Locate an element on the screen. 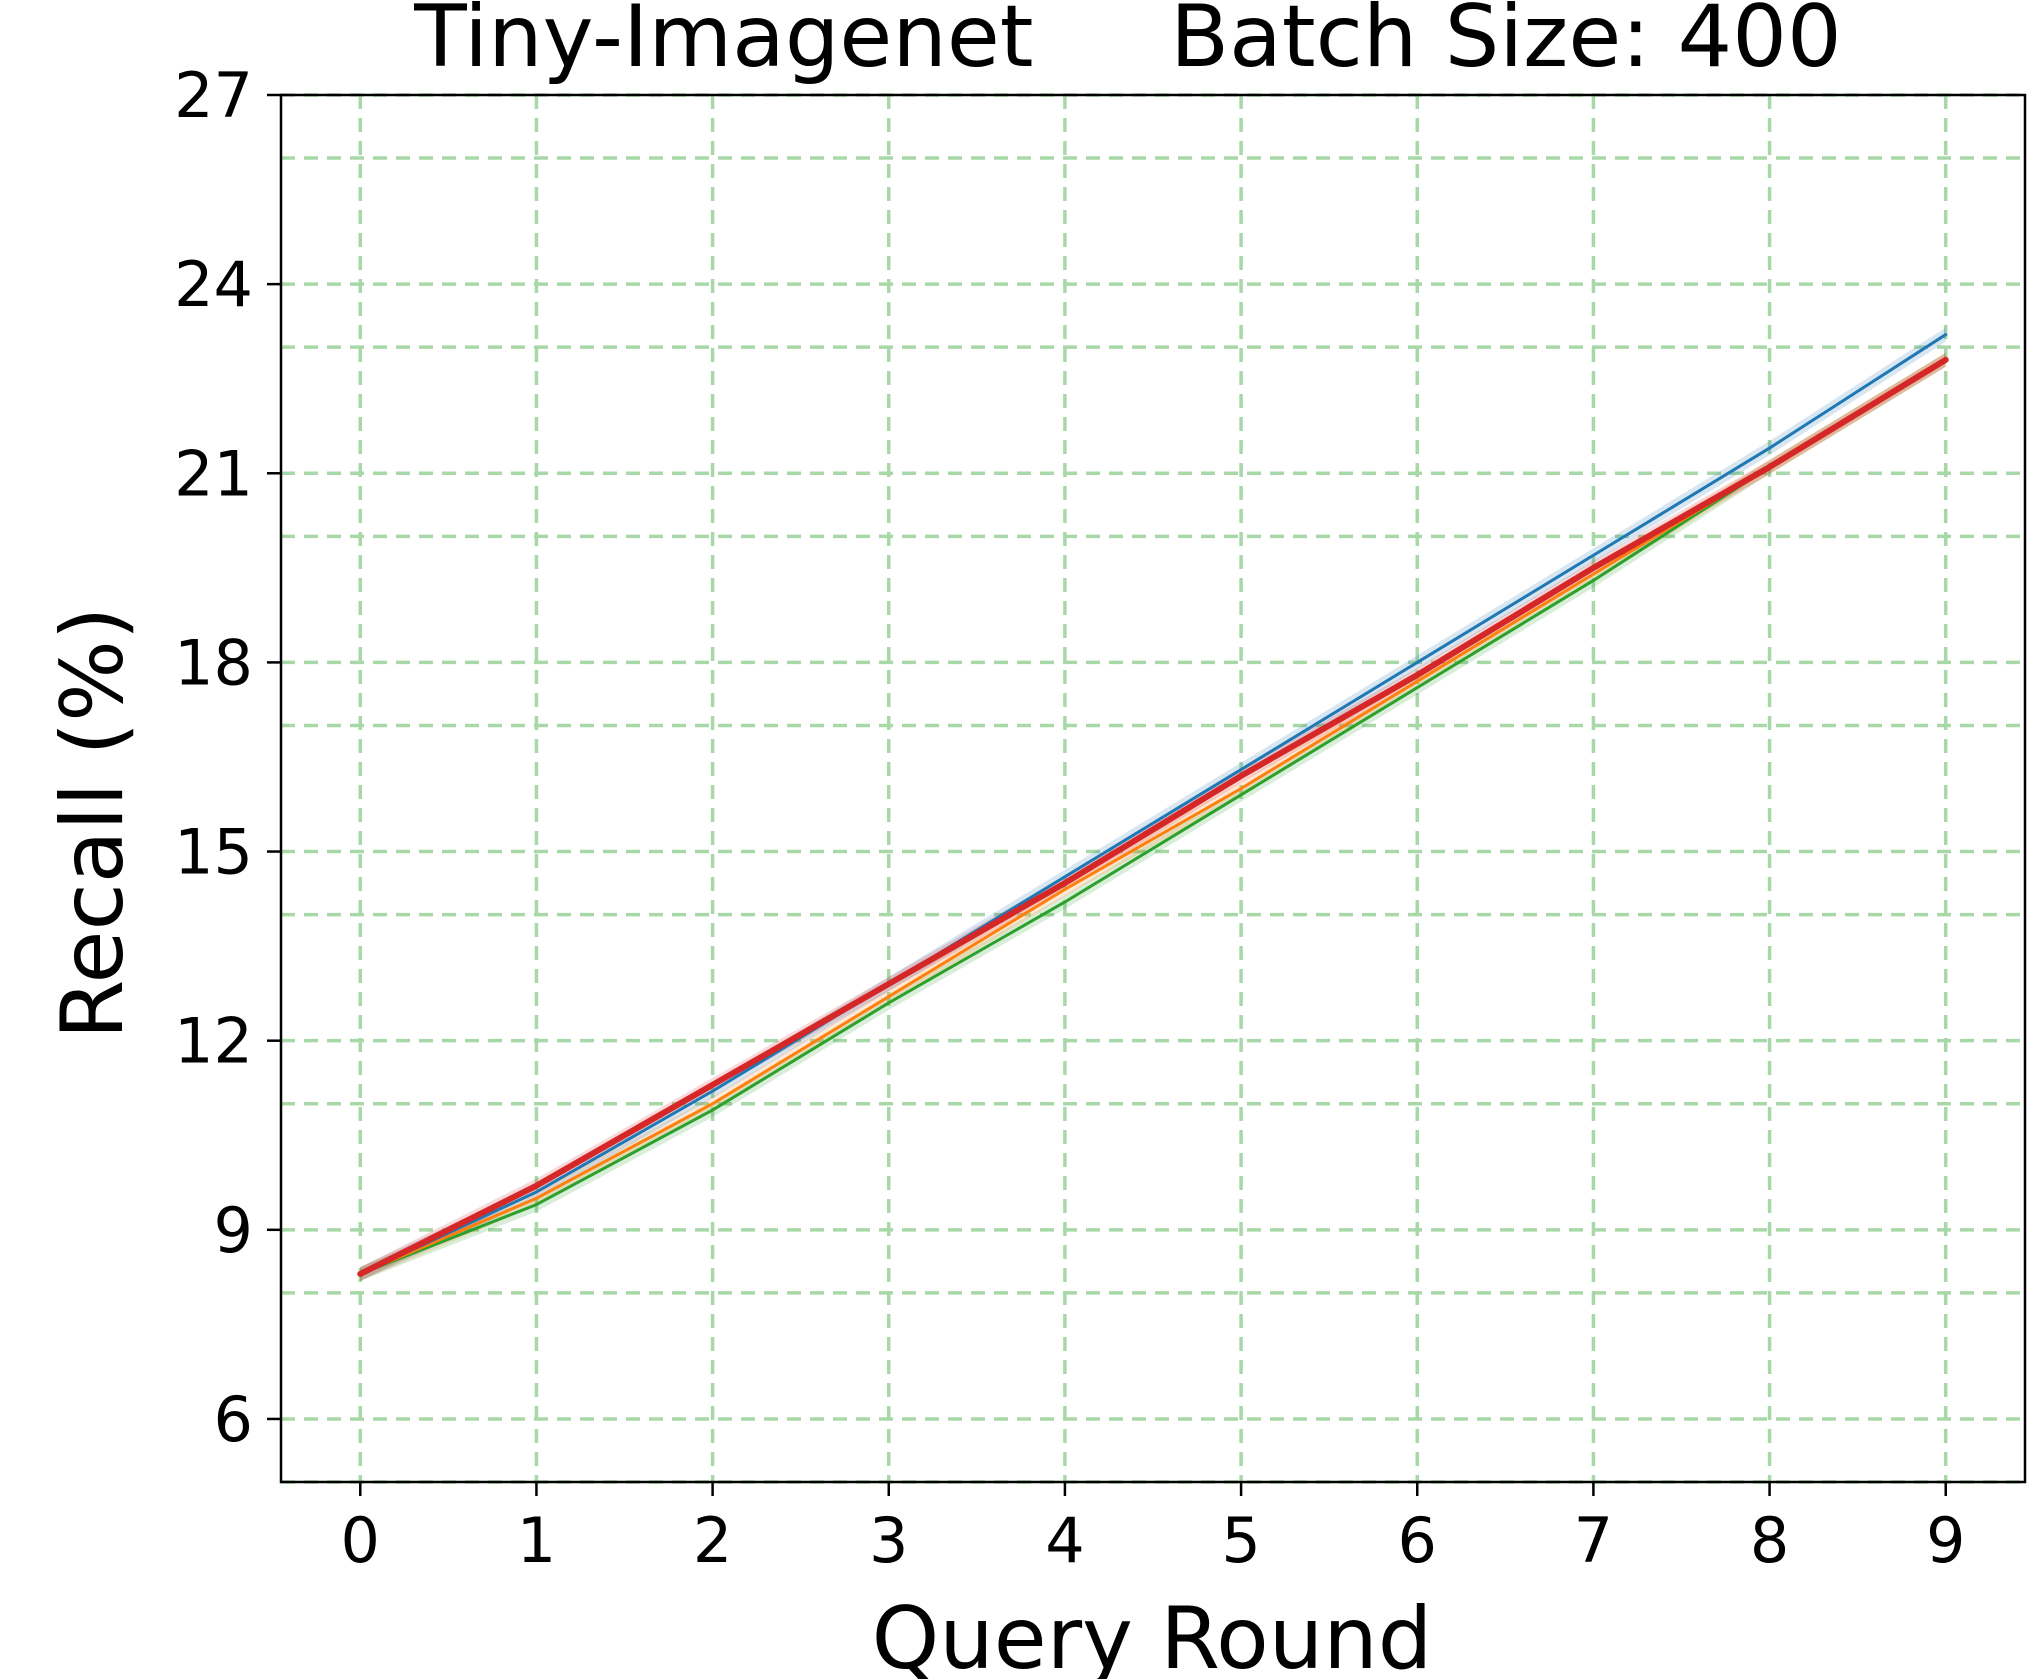  y-tick-label: 9 is located at coordinates (233, 1230).